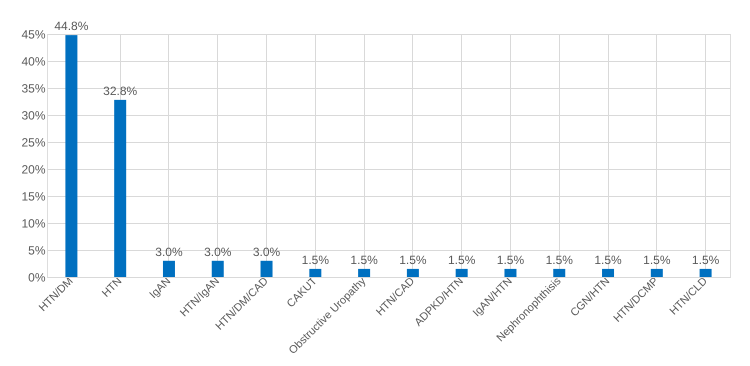 The height and width of the screenshot is (366, 750). I want to click on data-label: 44.8%, so click(71, 26).